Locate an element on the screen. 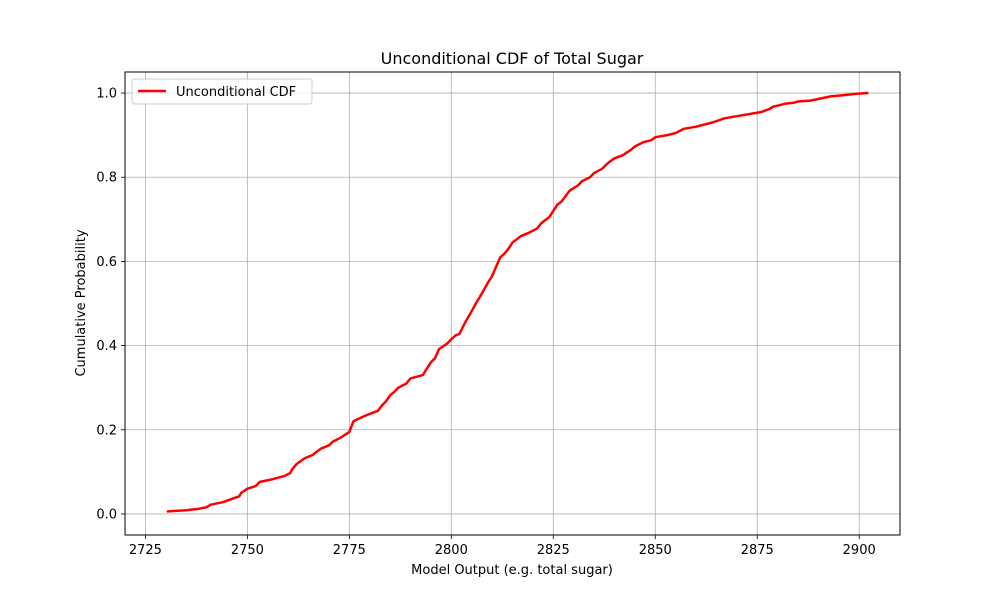 The width and height of the screenshot is (1000, 600). x-tick-label: 2850 is located at coordinates (655, 550).